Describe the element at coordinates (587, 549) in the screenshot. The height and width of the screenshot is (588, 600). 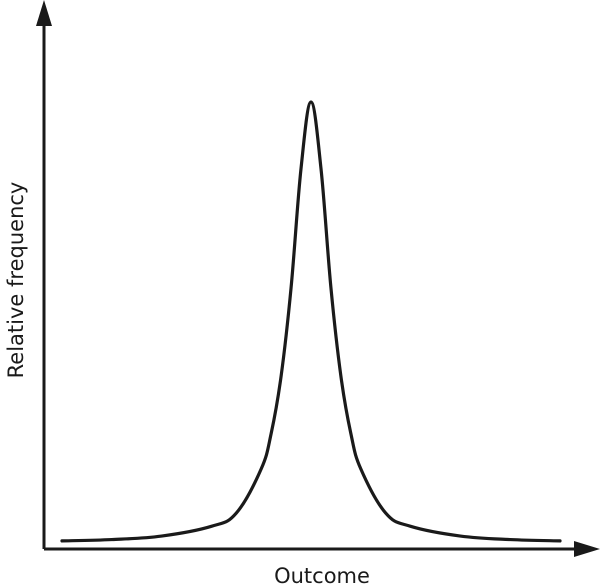
I see `x-axis-arrow-icon` at that location.